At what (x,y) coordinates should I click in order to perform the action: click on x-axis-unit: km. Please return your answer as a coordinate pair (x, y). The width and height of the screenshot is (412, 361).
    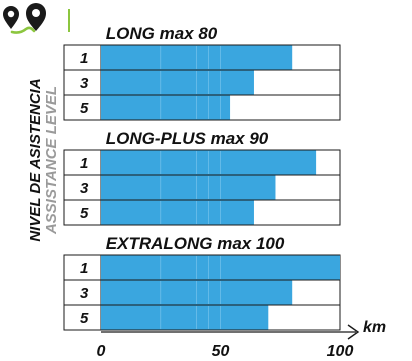
    Looking at the image, I should click on (374, 327).